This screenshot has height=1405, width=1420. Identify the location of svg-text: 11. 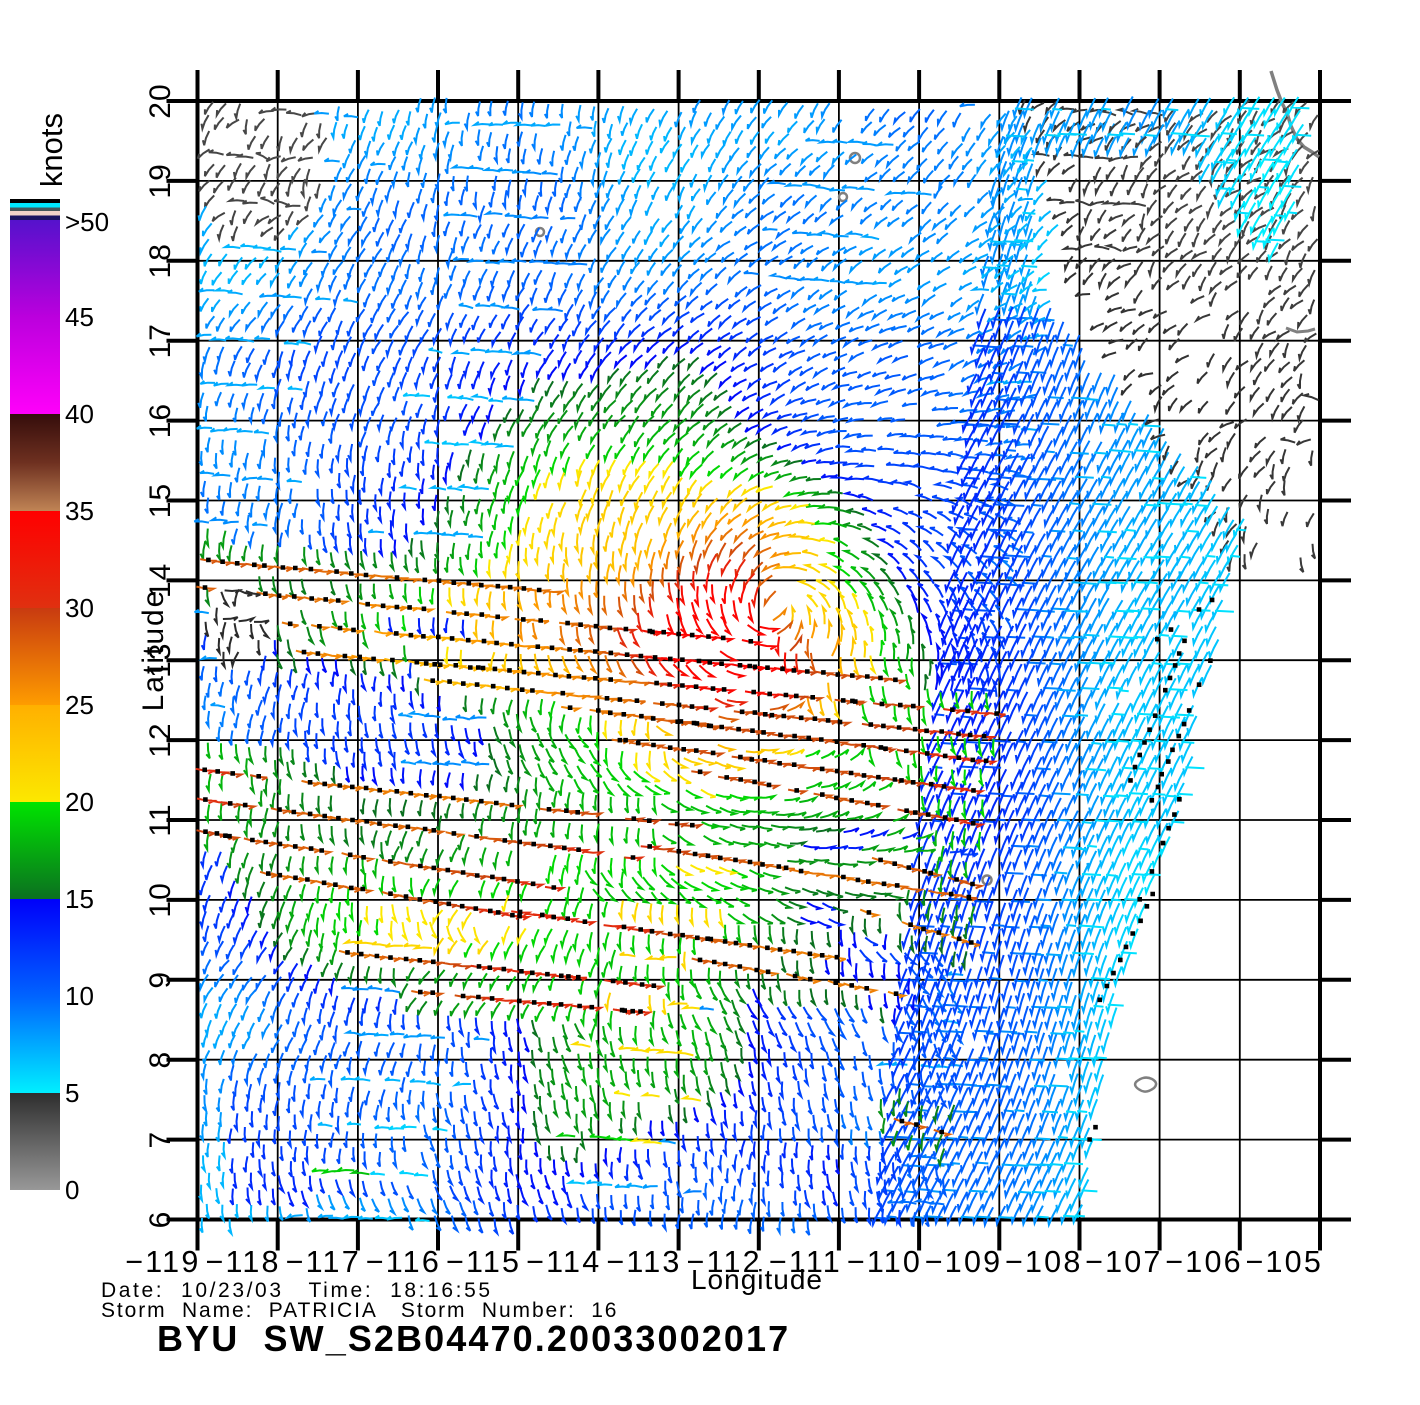
(160, 819).